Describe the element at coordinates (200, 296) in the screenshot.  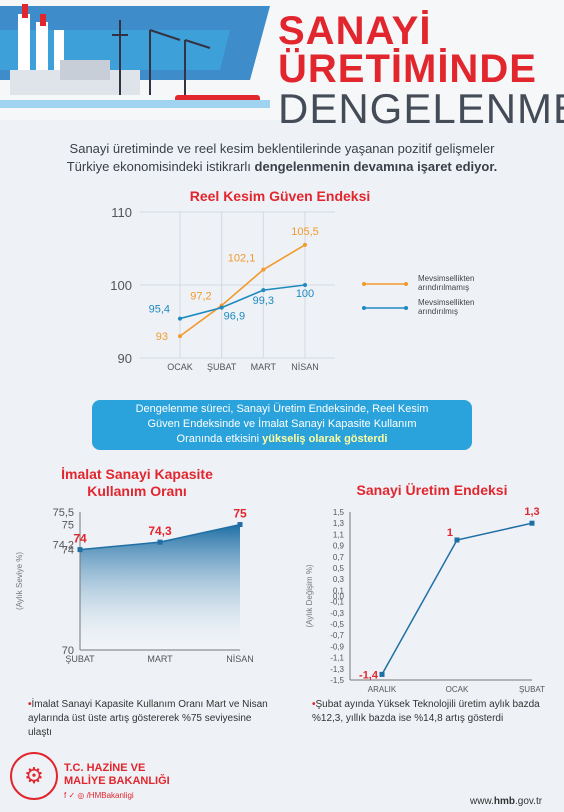
I see `data-label: 97,2` at that location.